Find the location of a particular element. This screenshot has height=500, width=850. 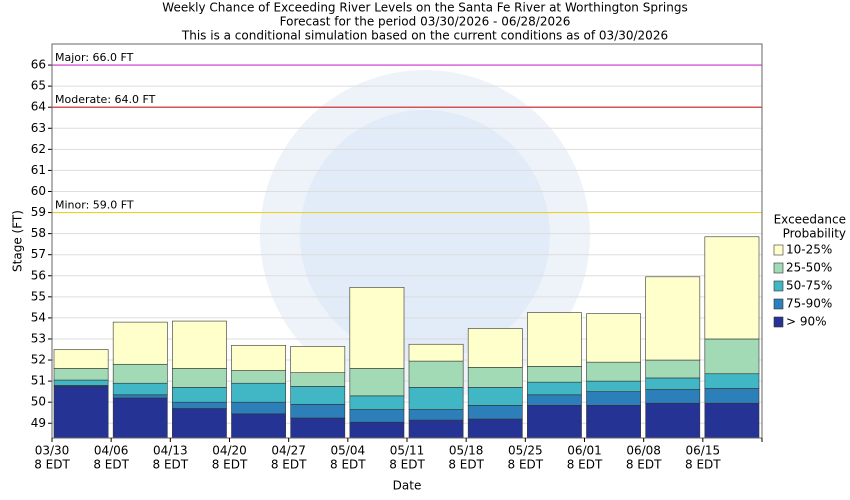

y-tick-label: 60 is located at coordinates (38, 191).